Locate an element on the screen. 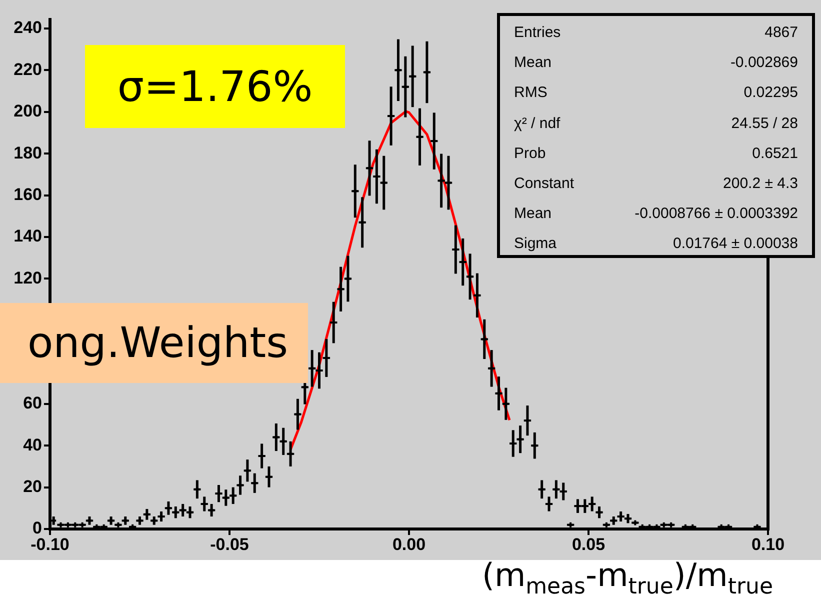  annotation: RMS is located at coordinates (531, 93).